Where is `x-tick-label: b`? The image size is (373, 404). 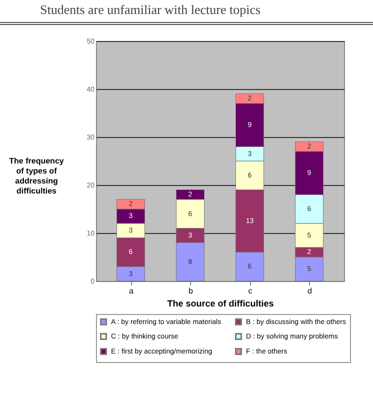
x-tick-label: b is located at coordinates (191, 291).